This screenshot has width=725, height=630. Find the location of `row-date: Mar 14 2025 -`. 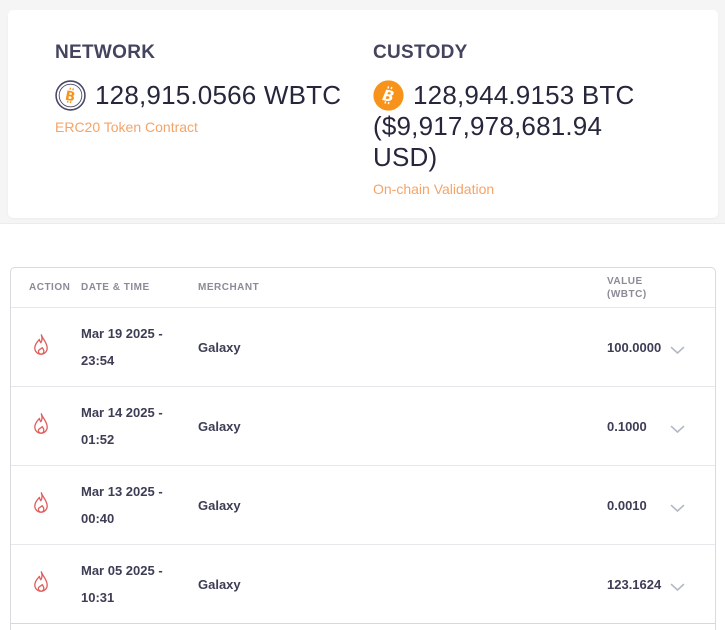

row-date: Mar 14 2025 - is located at coordinates (122, 412).